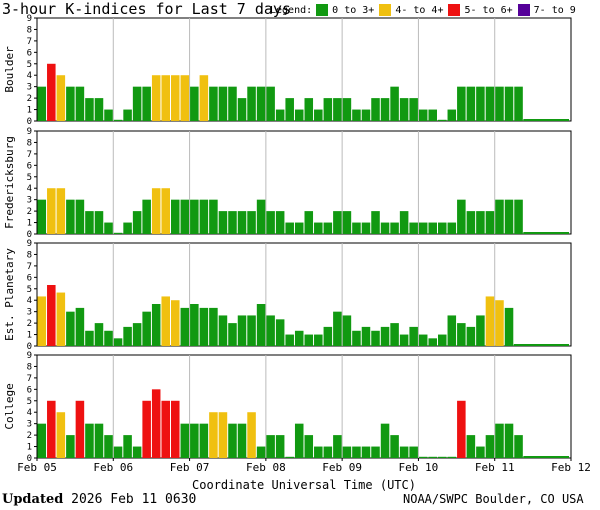  What do you see at coordinates (29, 336) in the screenshot?
I see `y-tick-label: 1` at bounding box center [29, 336].